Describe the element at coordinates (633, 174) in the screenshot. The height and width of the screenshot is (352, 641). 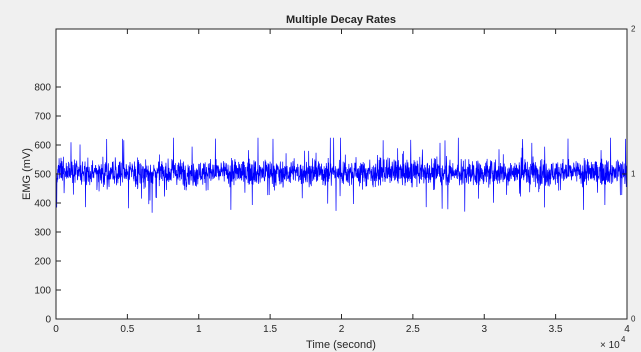
I see `right-tick-label: 1` at that location.